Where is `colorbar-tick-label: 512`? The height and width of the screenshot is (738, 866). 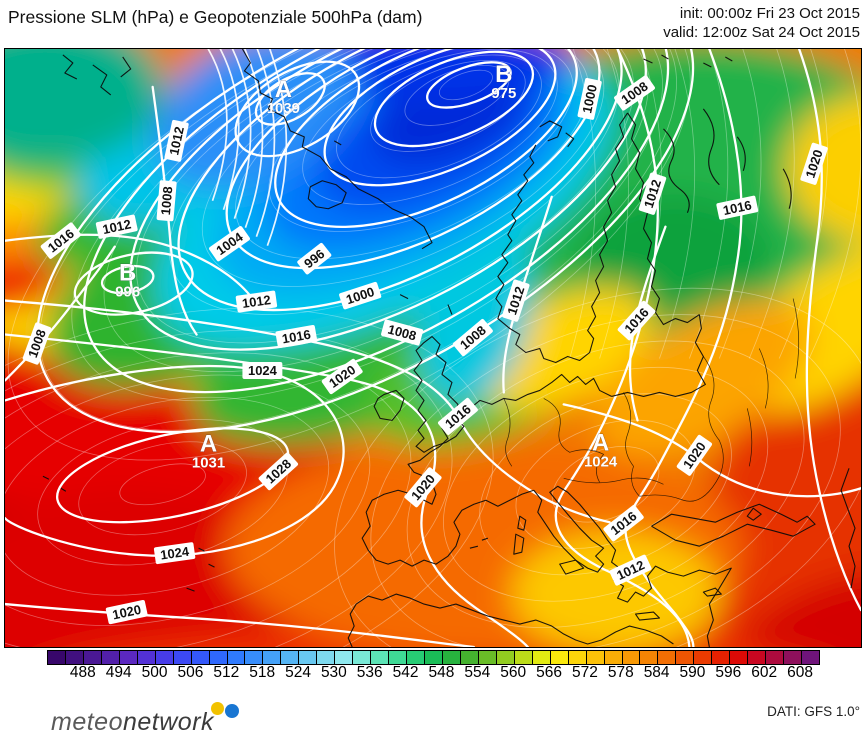
colorbar-tick-label: 512 is located at coordinates (226, 672).